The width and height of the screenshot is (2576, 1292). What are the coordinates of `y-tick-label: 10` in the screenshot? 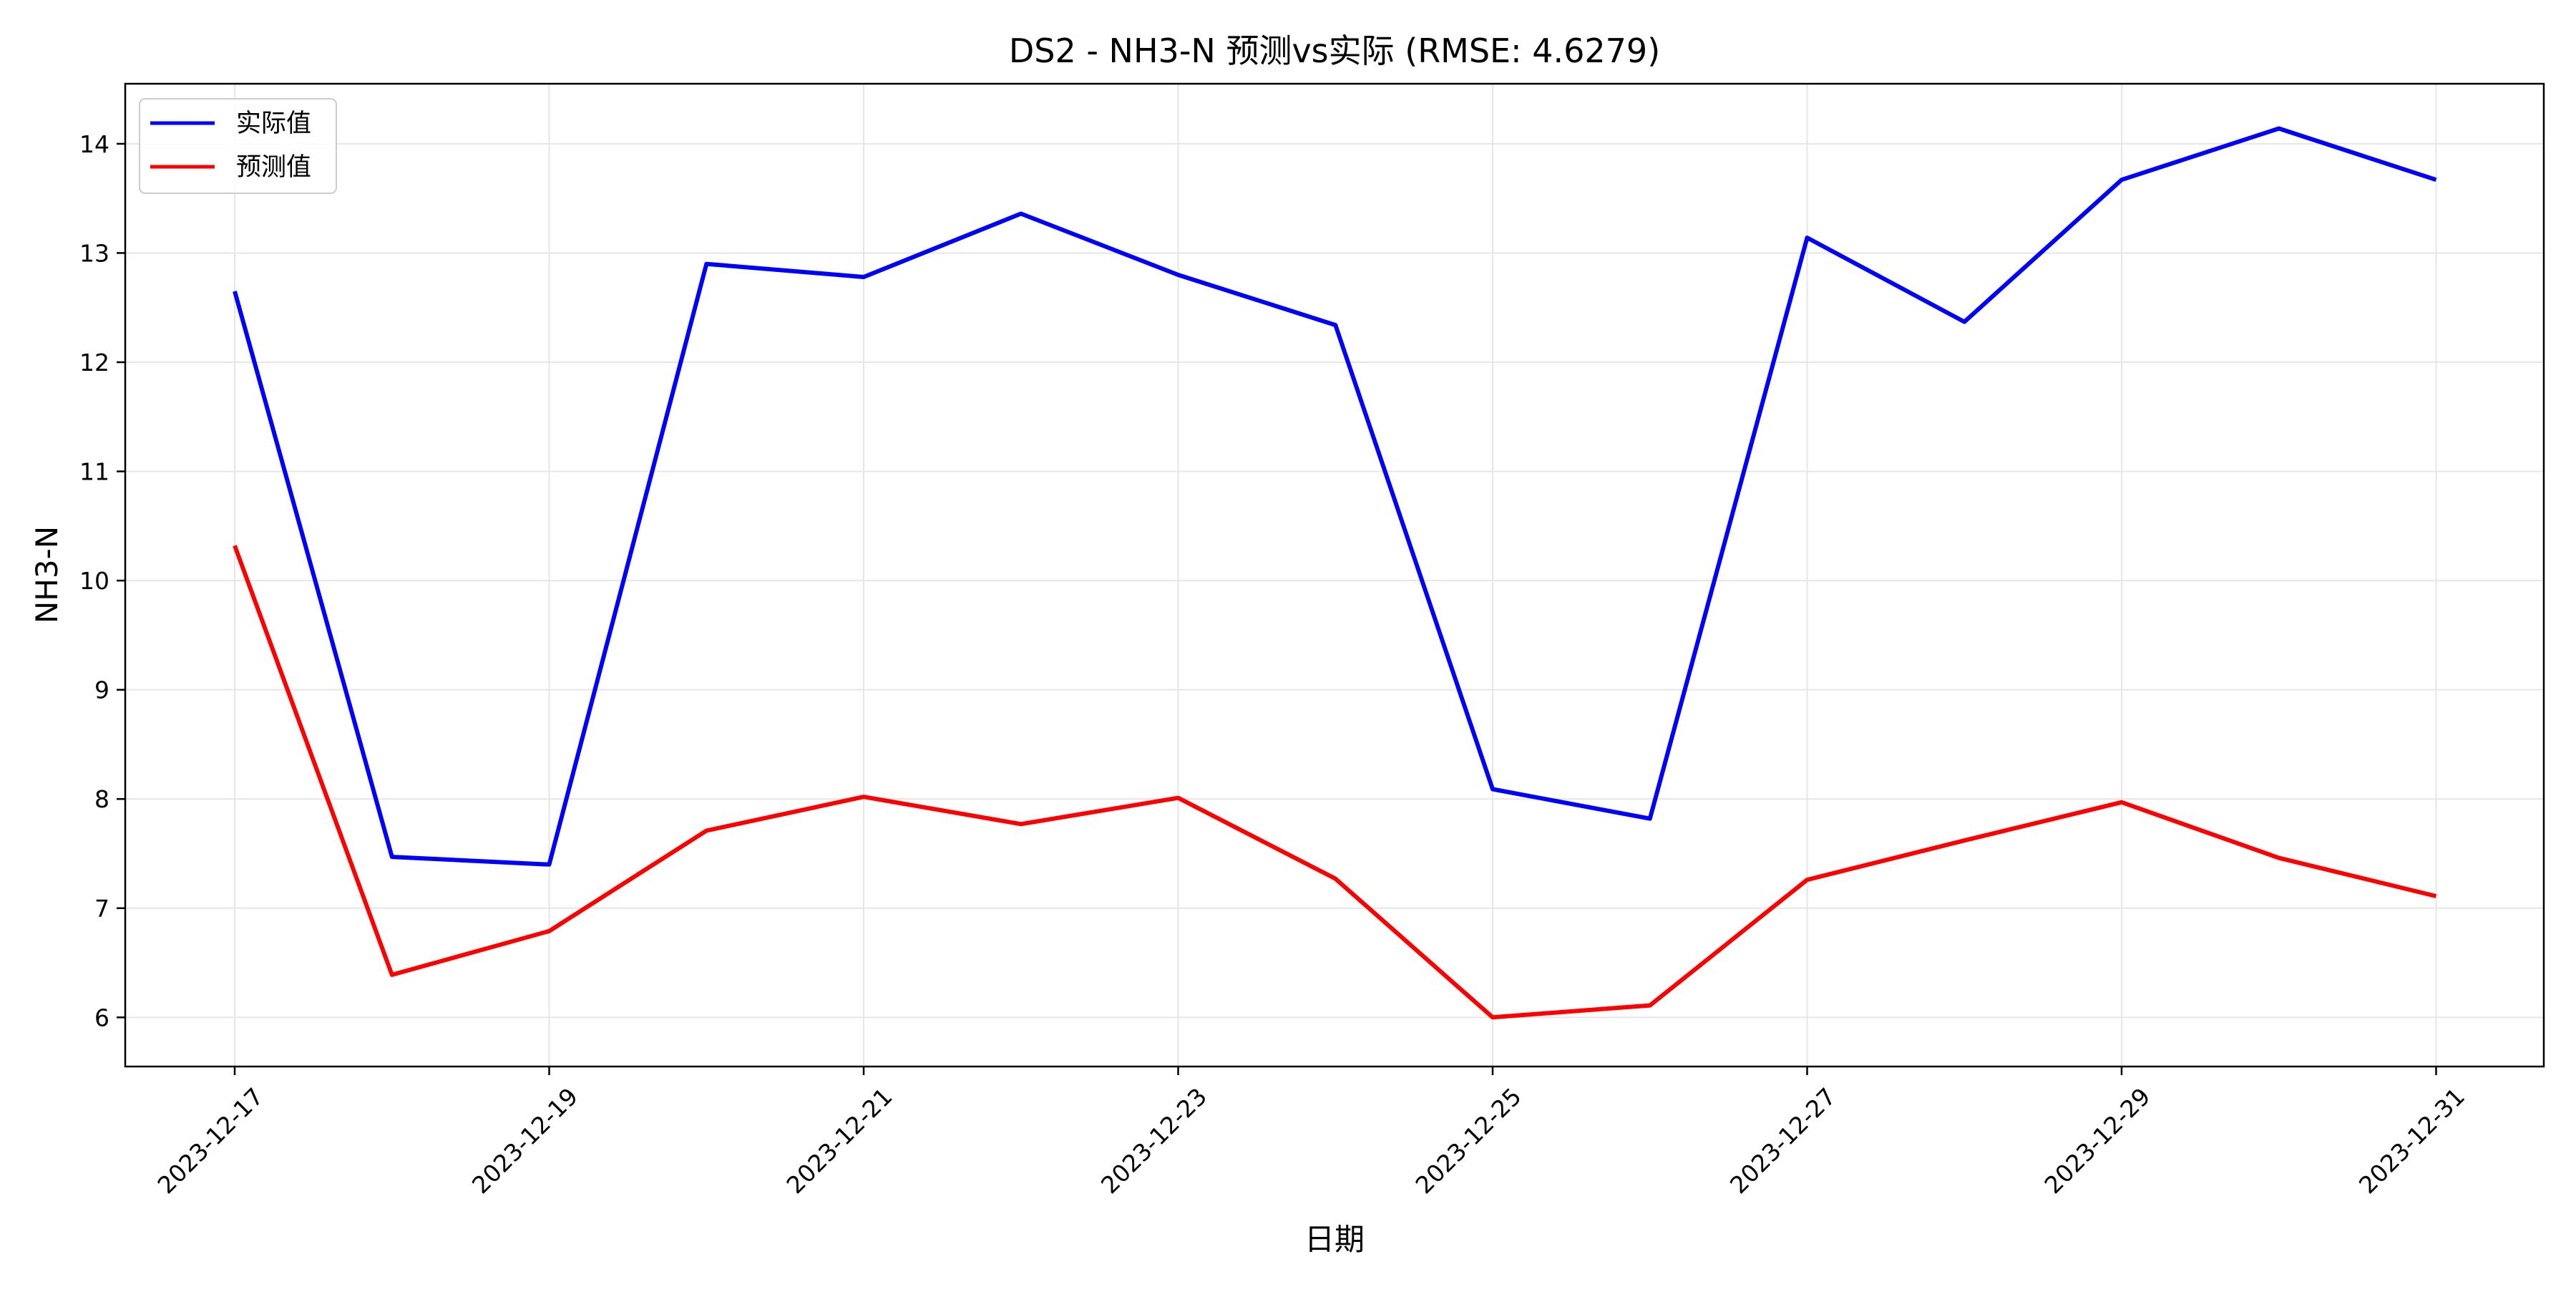 It's located at (94, 581).